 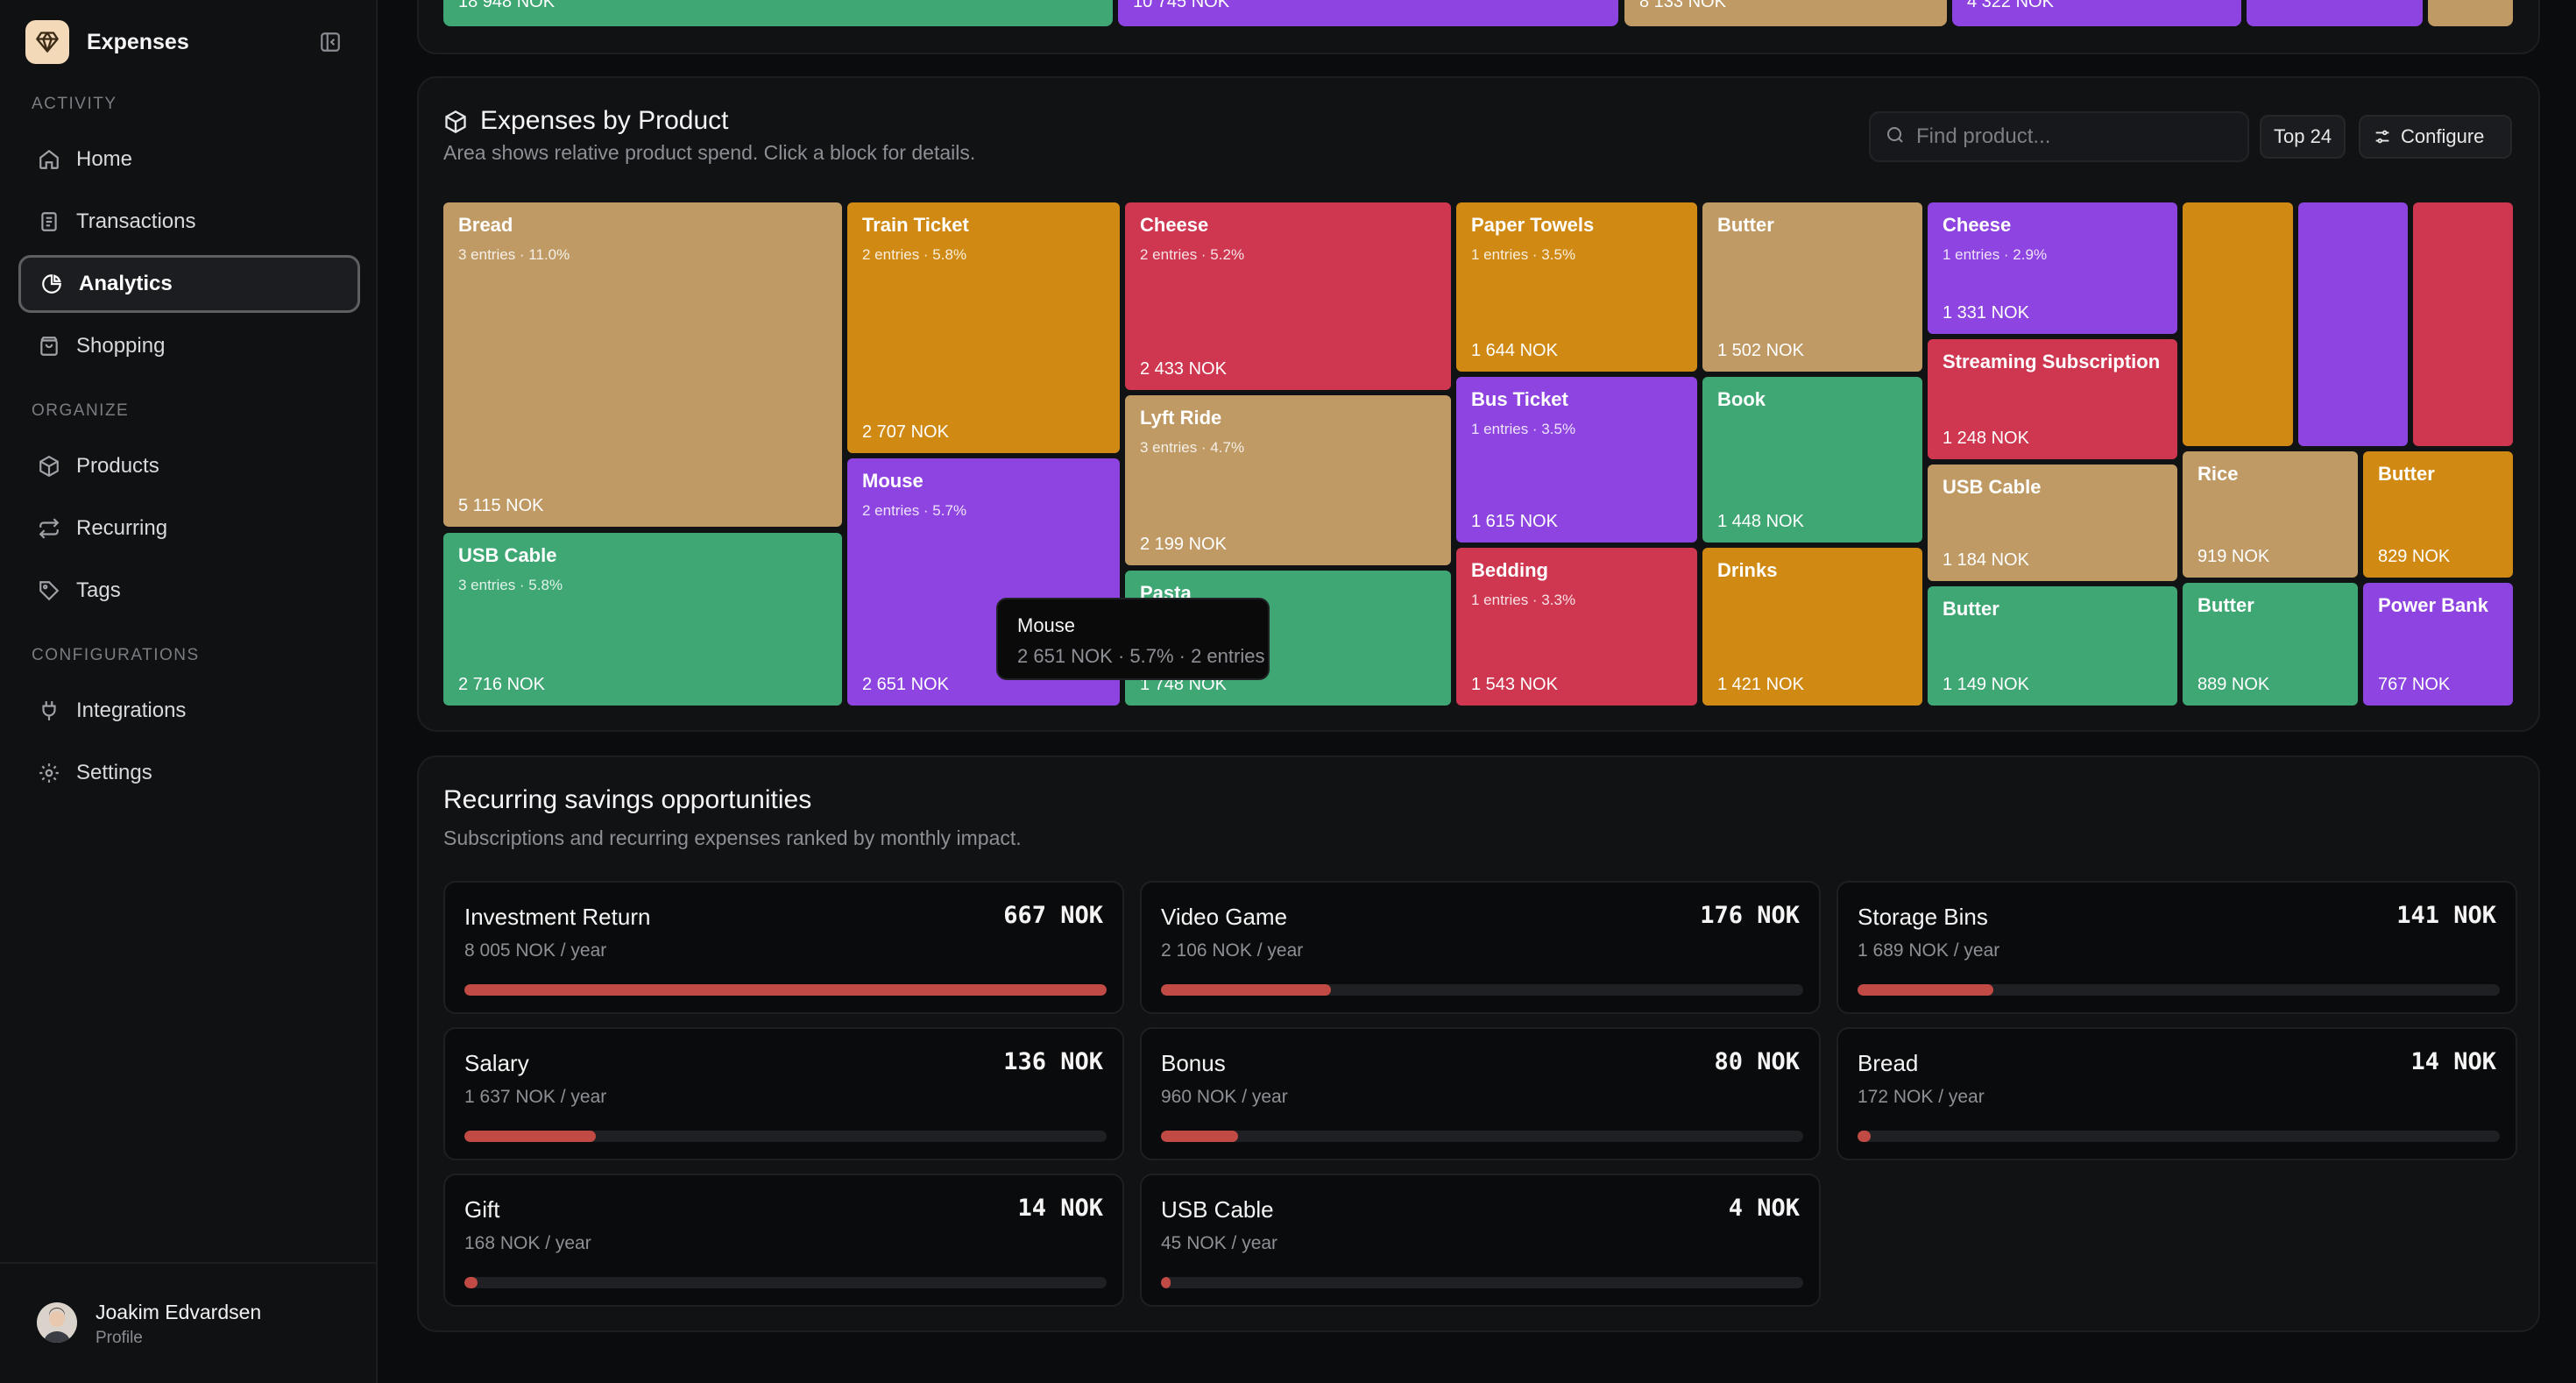 I want to click on nav-products: Products, so click(x=189, y=466).